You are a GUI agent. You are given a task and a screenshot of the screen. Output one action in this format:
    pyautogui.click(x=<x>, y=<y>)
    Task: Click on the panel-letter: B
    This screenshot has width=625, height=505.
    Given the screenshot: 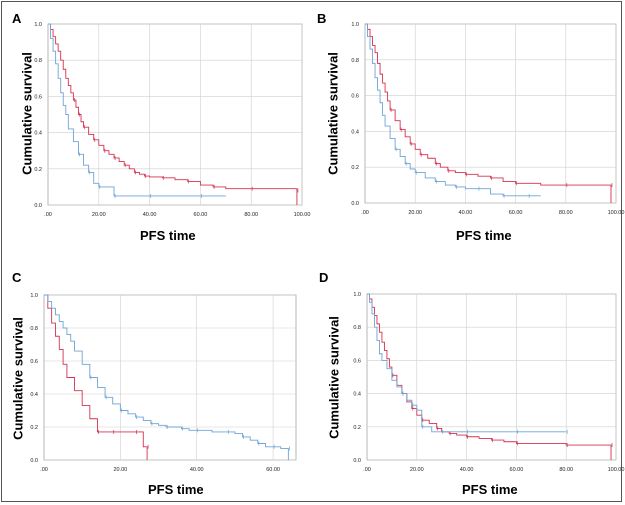 What is the action you would take?
    pyautogui.click(x=322, y=18)
    